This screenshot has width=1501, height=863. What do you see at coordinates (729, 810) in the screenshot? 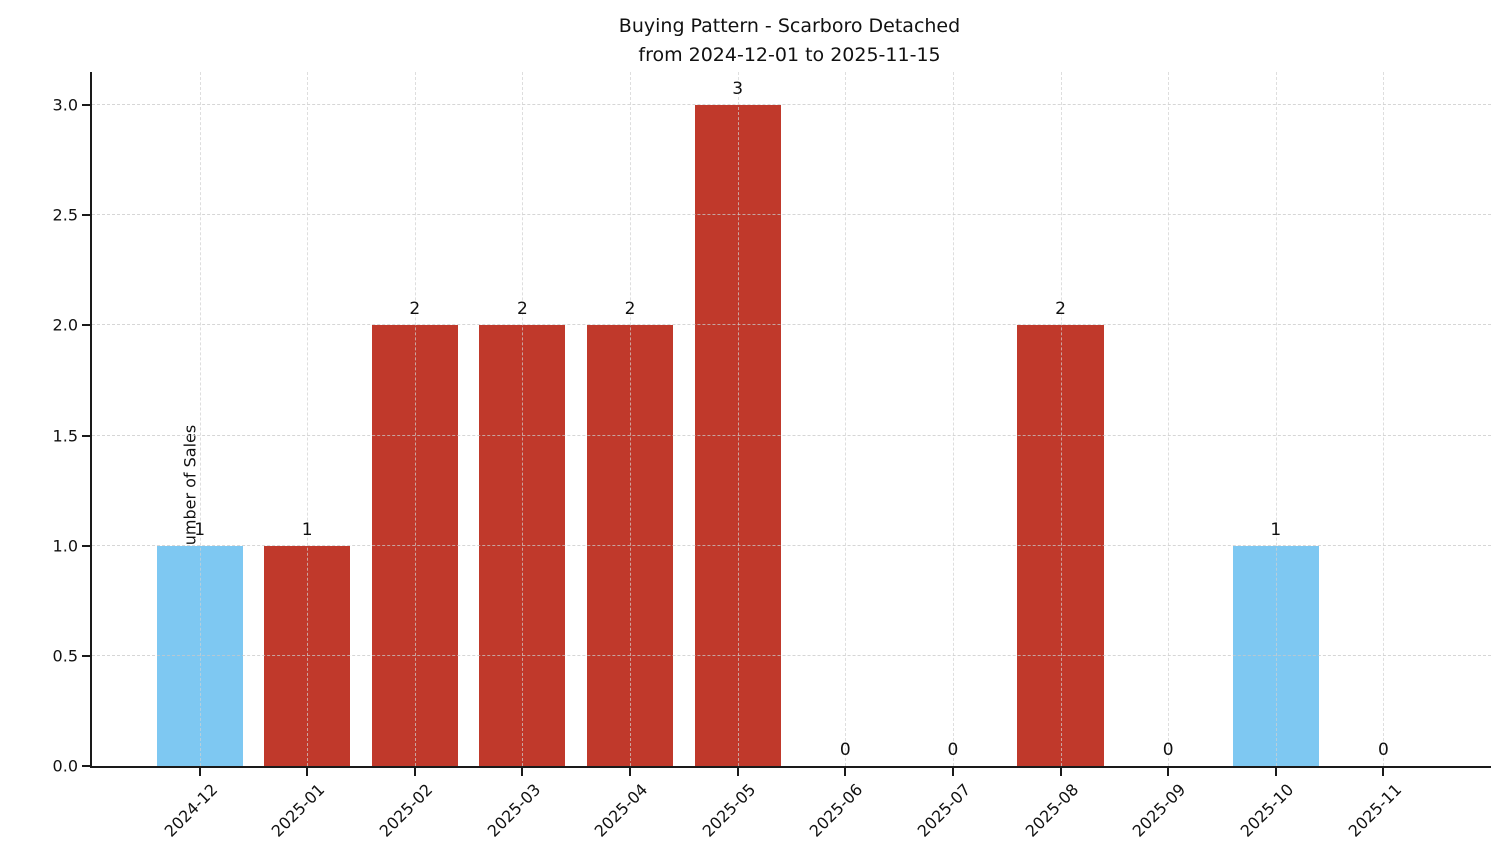
I see `x-tick-label: 2025-05` at bounding box center [729, 810].